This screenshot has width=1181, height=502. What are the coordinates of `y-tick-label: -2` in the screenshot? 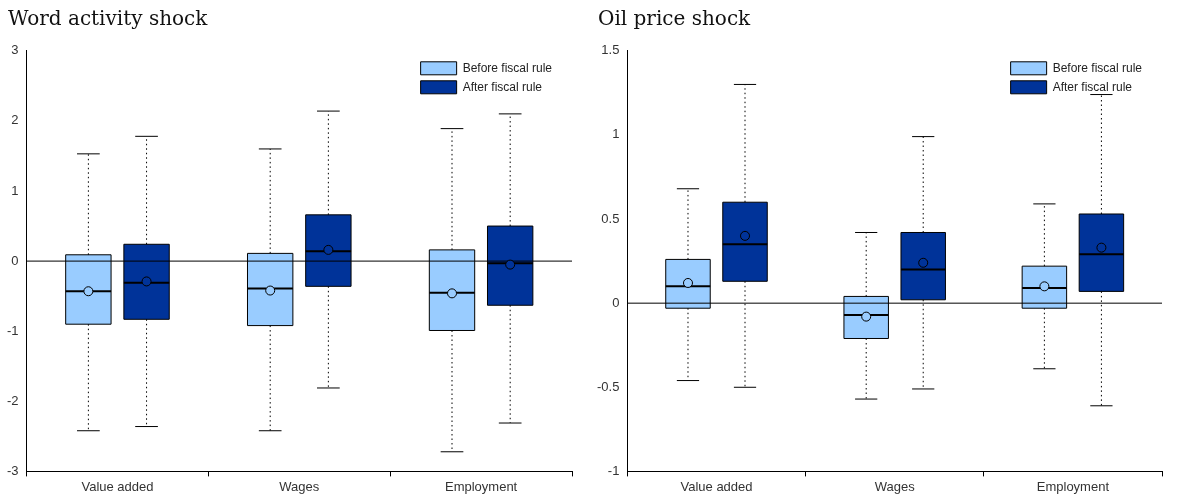 It's located at (13, 400).